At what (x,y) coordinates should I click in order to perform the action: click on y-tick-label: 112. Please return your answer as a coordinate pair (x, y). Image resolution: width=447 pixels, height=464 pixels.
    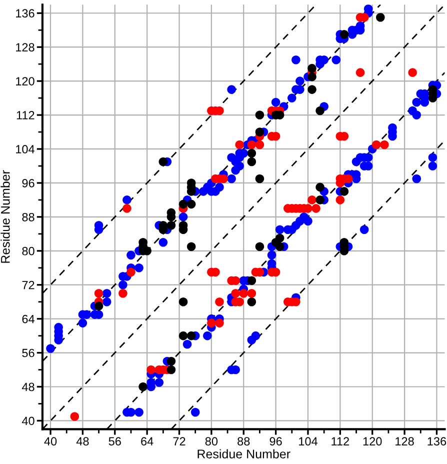
    Looking at the image, I should click on (25, 115).